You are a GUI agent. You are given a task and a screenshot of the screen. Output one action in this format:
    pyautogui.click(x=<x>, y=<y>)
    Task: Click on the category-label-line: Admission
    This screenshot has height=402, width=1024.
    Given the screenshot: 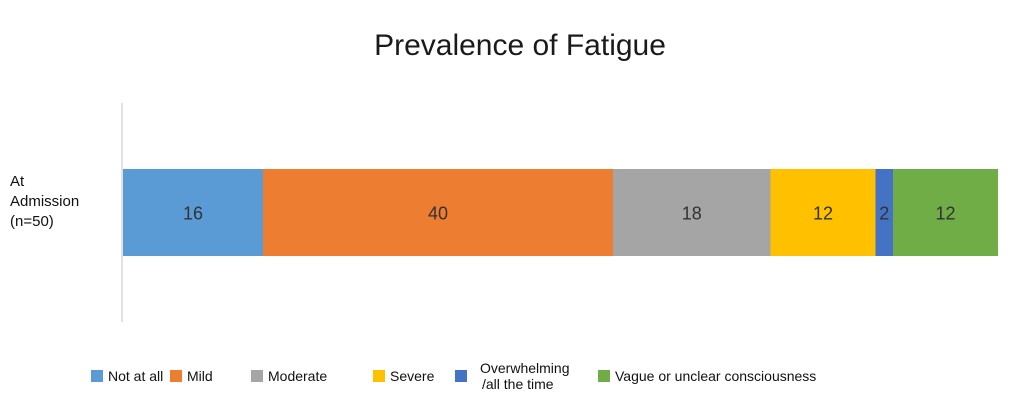 What is the action you would take?
    pyautogui.click(x=44, y=201)
    